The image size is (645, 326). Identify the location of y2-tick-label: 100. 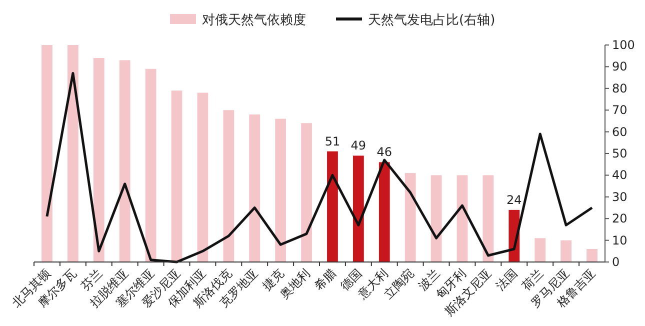
(623, 45).